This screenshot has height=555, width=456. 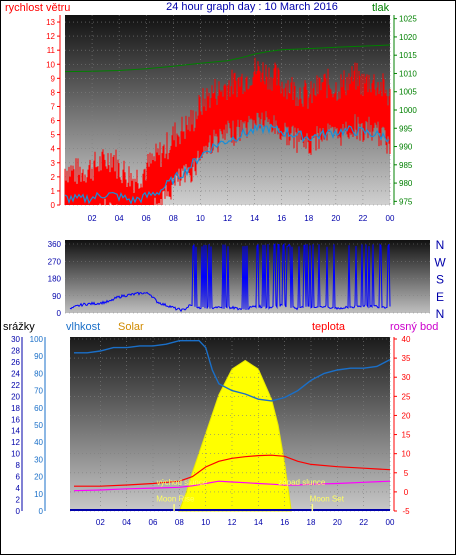 I want to click on wind-speed-label: rychlost větru, so click(x=37, y=8).